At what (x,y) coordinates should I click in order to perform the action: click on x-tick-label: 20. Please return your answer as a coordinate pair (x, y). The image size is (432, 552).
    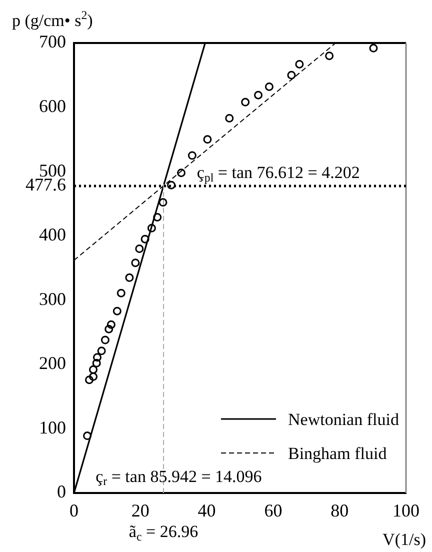
    Looking at the image, I should click on (140, 510).